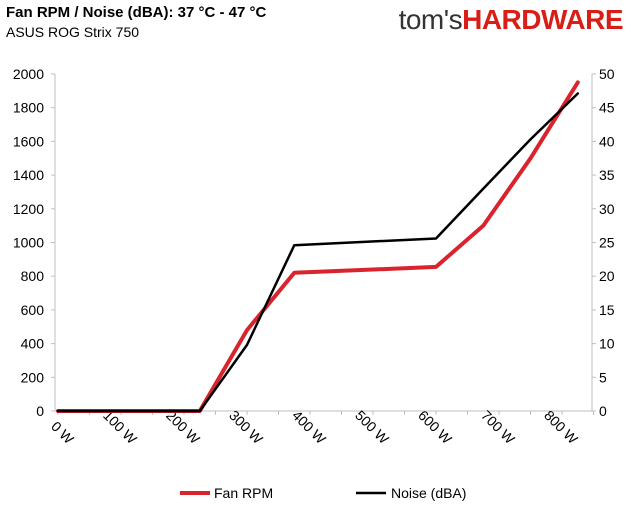 This screenshot has height=512, width=631. What do you see at coordinates (607, 243) in the screenshot?
I see `y-right-tick-label: 25` at bounding box center [607, 243].